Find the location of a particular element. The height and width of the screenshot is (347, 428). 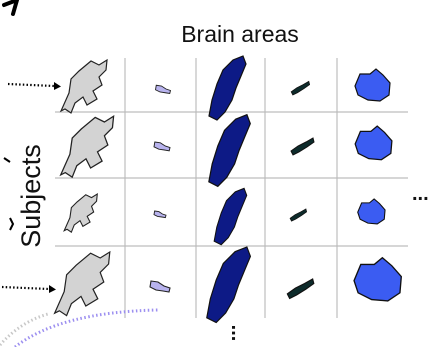

shape-r1-area5 is located at coordinates (372, 85).